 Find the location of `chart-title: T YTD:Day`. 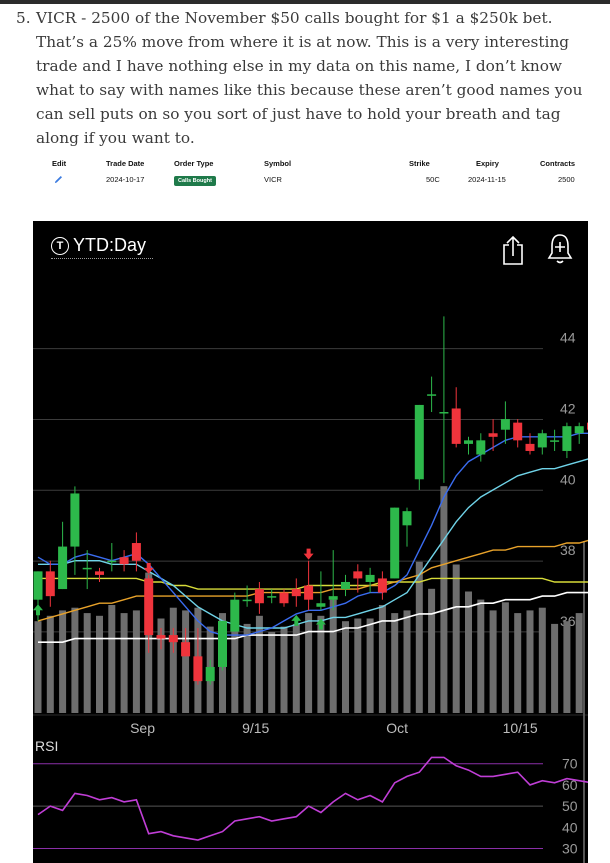

chart-title: T YTD:Day is located at coordinates (98, 245).